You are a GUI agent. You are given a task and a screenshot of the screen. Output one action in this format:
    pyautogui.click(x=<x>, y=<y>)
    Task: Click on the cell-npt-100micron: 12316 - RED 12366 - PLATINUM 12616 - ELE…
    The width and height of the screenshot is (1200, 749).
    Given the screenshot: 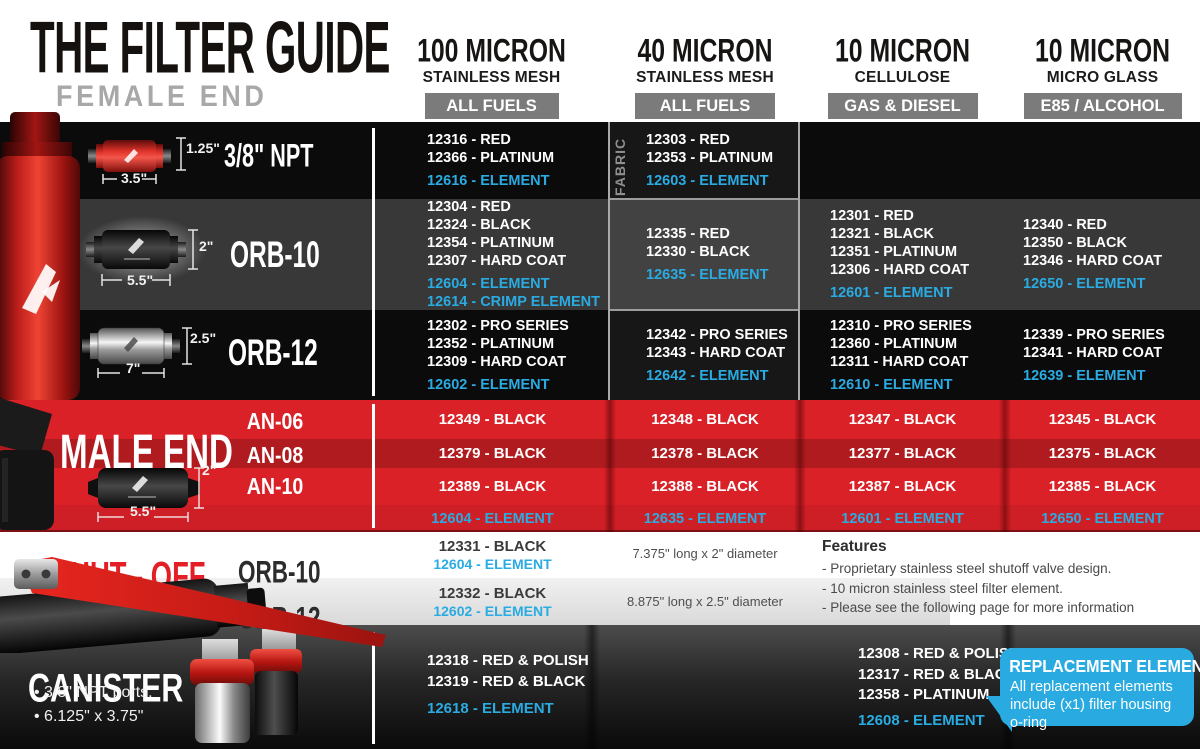 What is the action you would take?
    pyautogui.click(x=491, y=160)
    